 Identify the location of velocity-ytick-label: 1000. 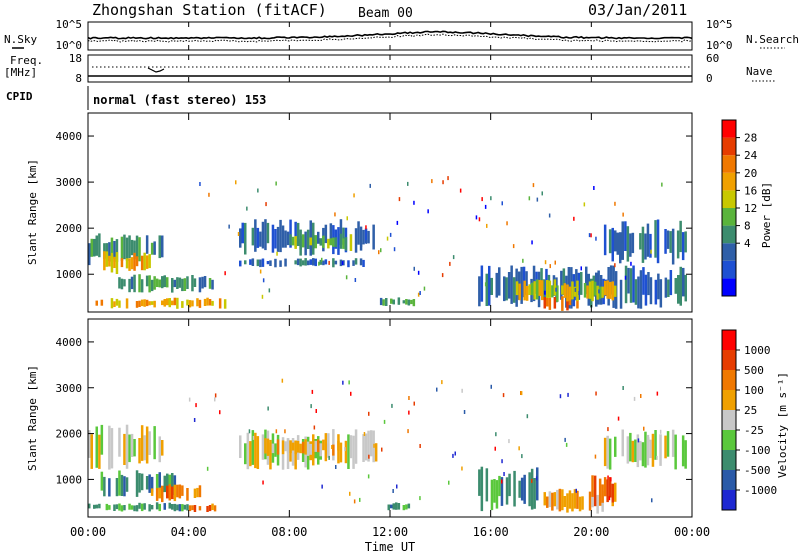
(69, 479).